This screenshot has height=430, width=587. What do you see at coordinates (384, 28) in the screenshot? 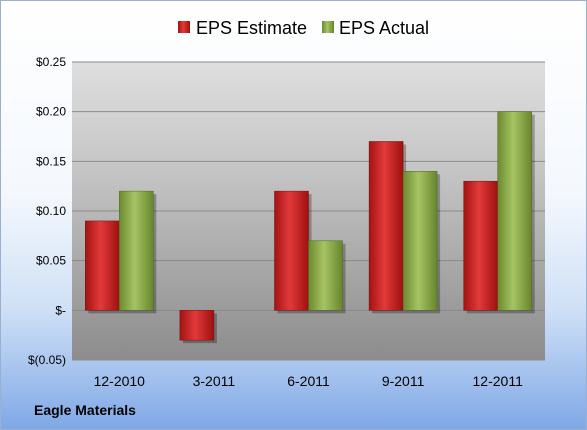
I see `legend-label-actual: EPS Actual` at bounding box center [384, 28].